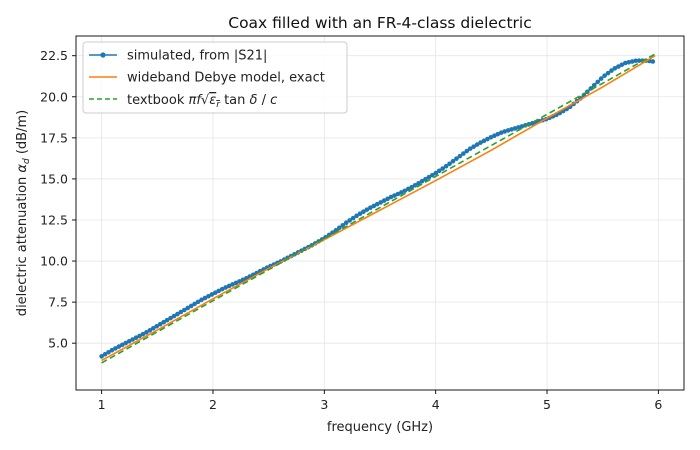 This screenshot has width=700, height=450. I want to click on x-axis-label: frequency (GHz), so click(380, 427).